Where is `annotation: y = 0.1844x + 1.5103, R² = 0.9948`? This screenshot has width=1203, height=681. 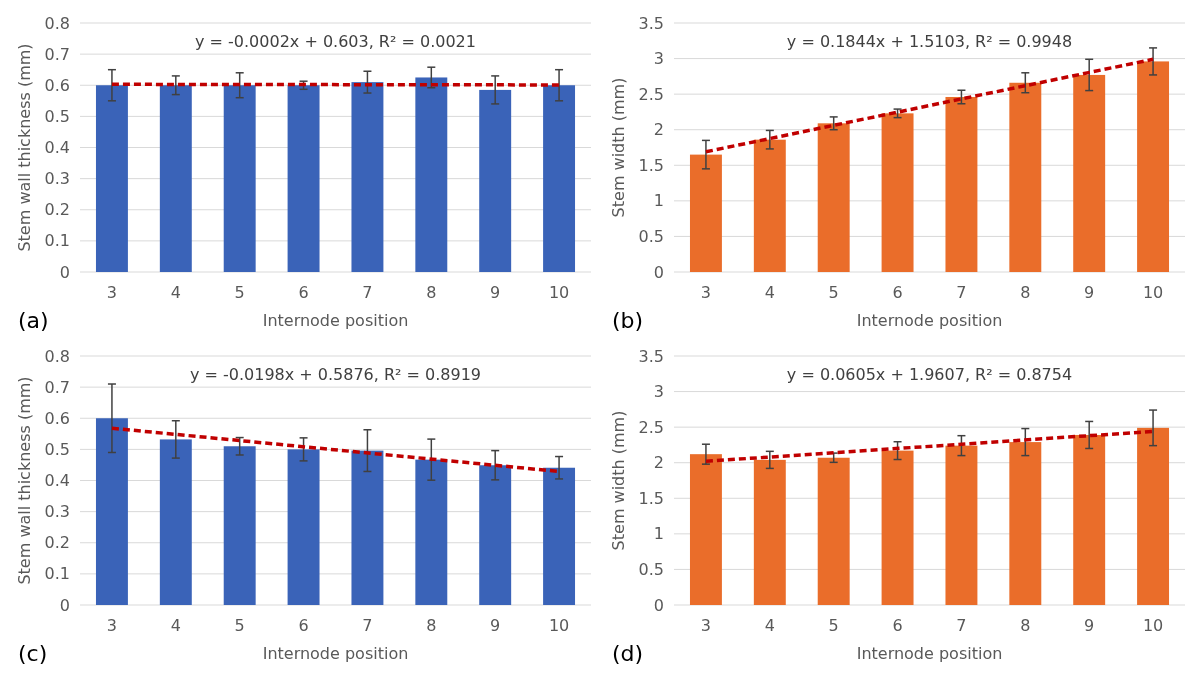
annotation: y = 0.1844x + 1.5103, R² = 0.9948 is located at coordinates (929, 41).